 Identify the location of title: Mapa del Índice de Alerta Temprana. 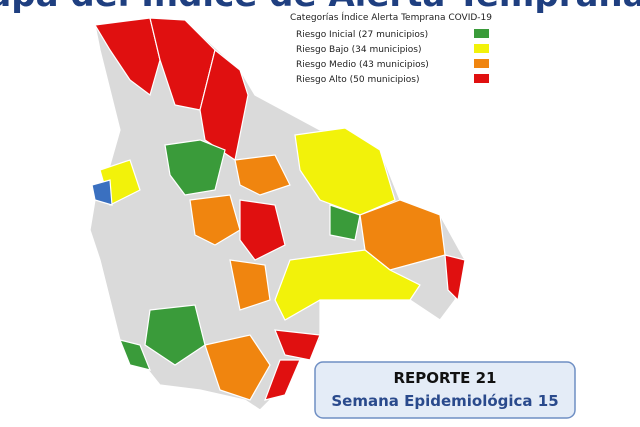
(320, 7).